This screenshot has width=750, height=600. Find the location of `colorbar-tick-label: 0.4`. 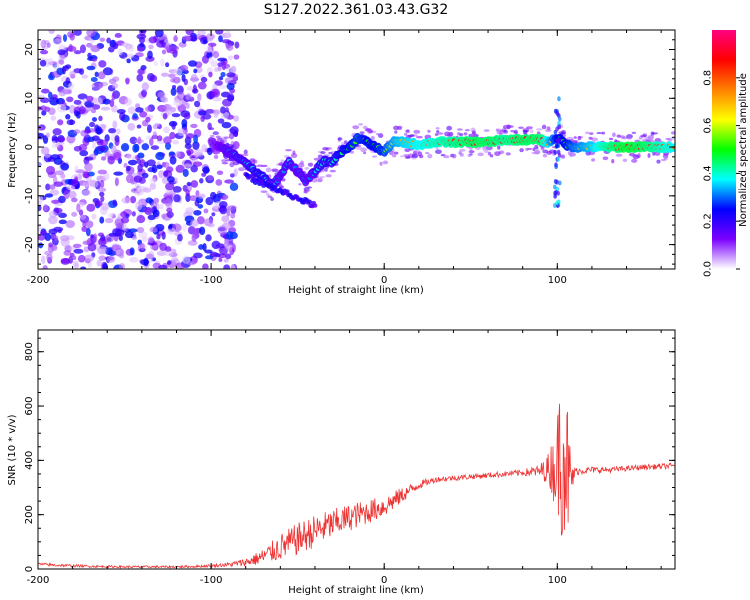

colorbar-tick-label: 0.4 is located at coordinates (708, 173).